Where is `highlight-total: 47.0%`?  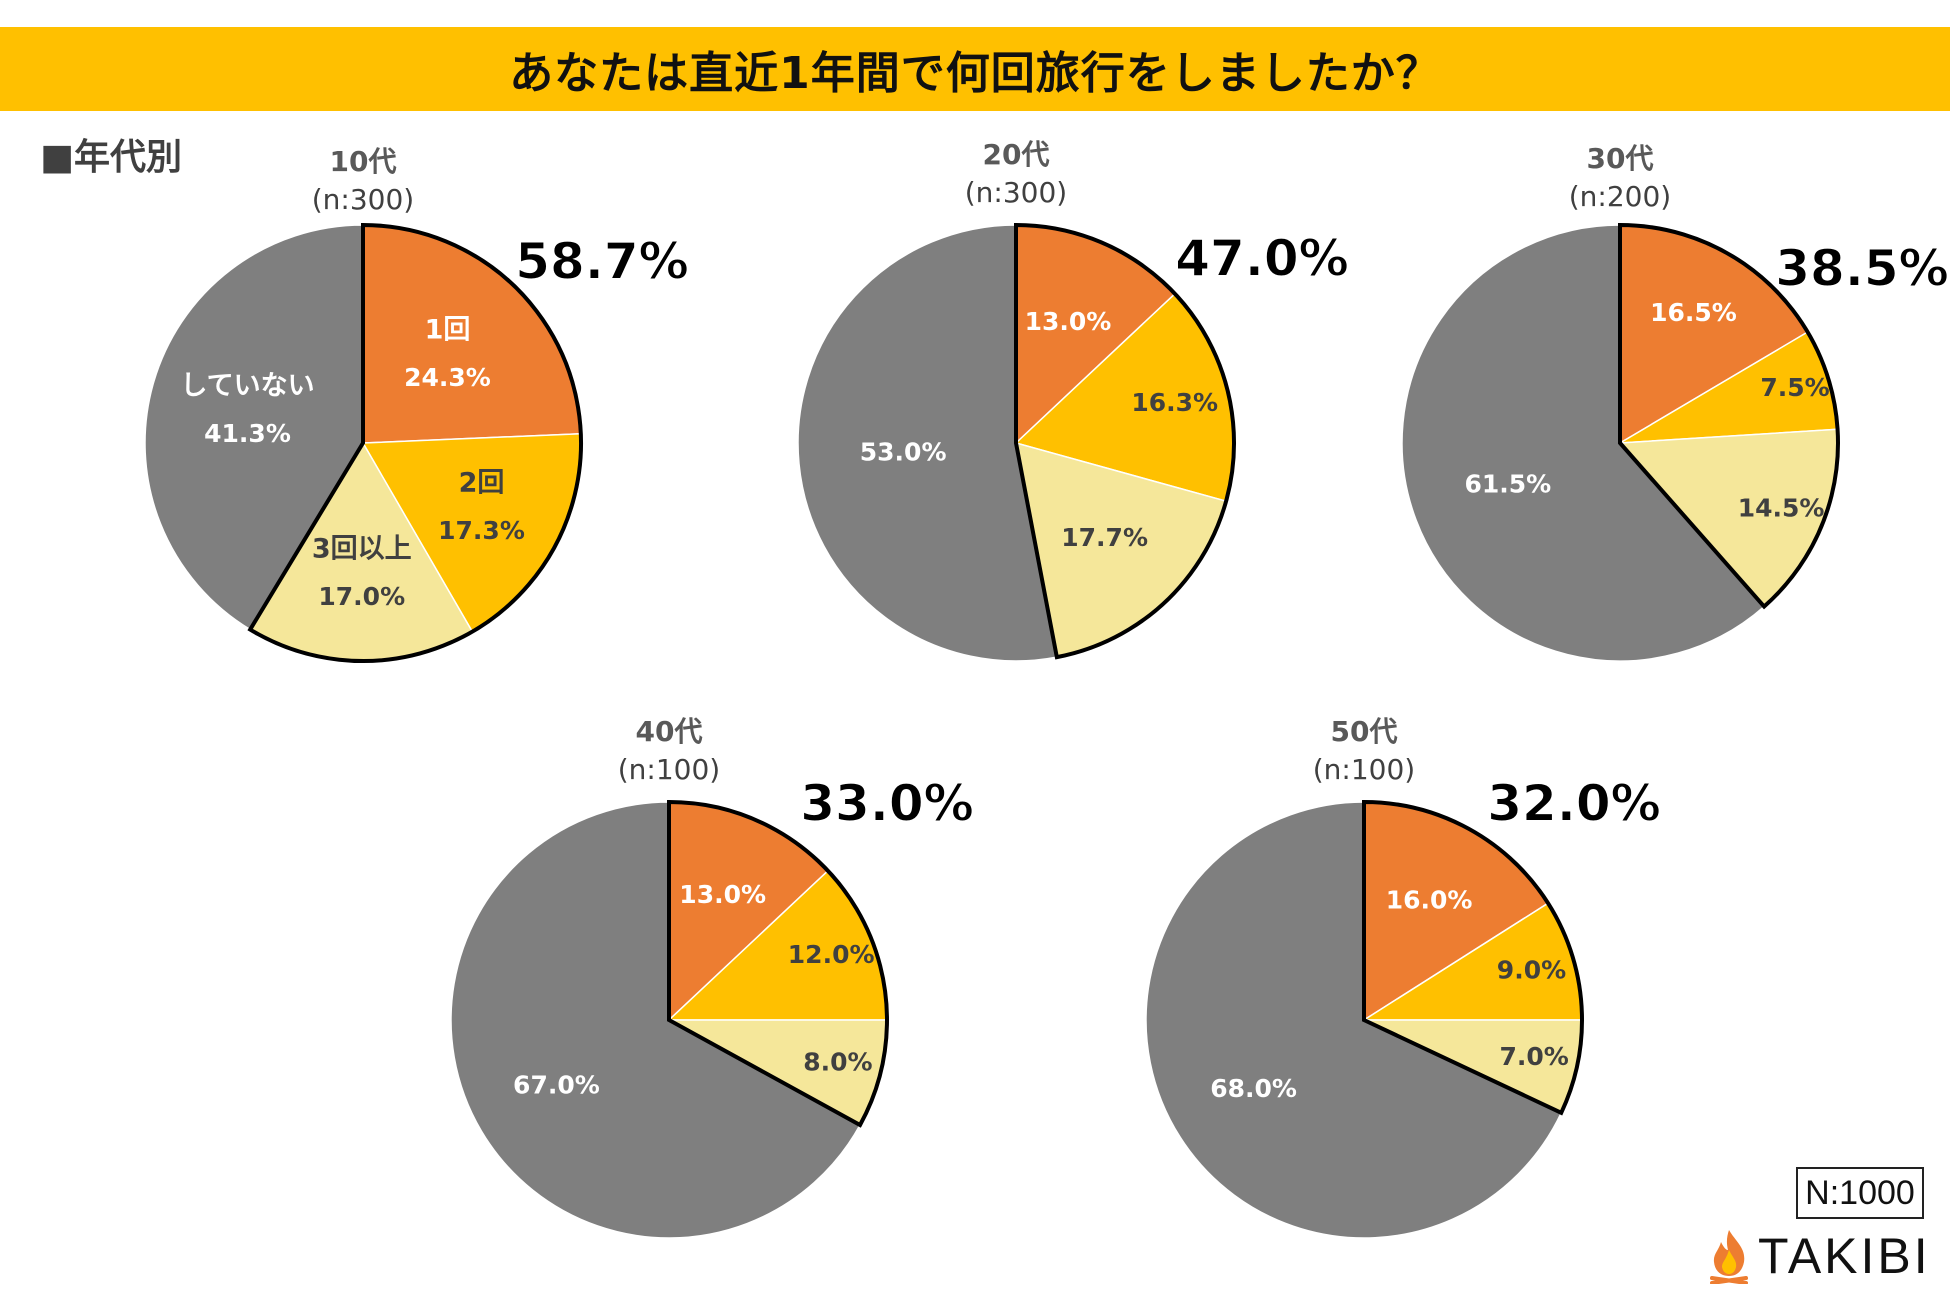
highlight-total: 47.0% is located at coordinates (1261, 259).